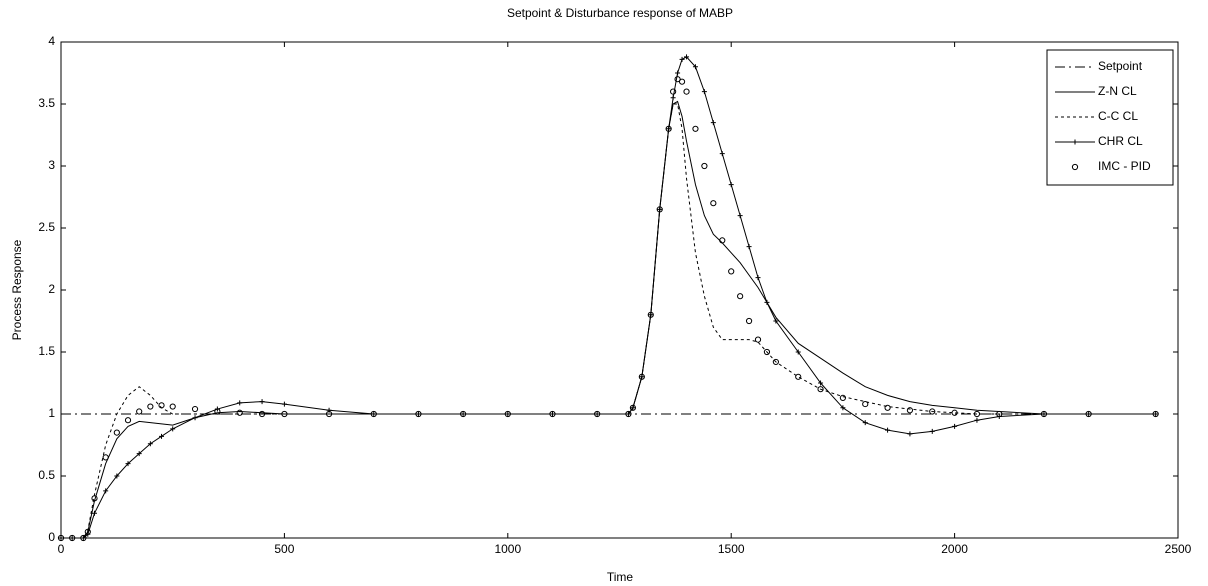  What do you see at coordinates (51, 413) in the screenshot?
I see `y-tick-label: 1` at bounding box center [51, 413].